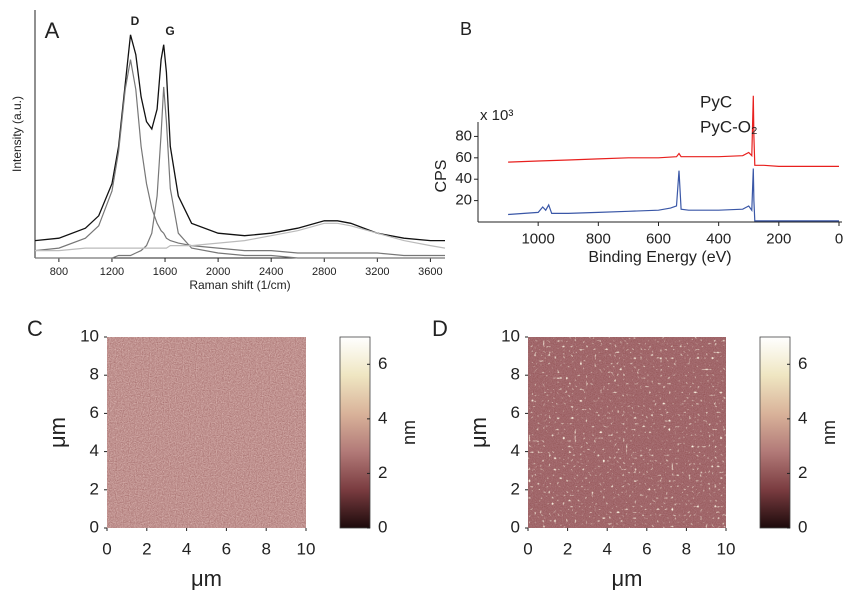  Describe the element at coordinates (112, 272) in the screenshot. I see `x-tick-label: 1200` at that location.